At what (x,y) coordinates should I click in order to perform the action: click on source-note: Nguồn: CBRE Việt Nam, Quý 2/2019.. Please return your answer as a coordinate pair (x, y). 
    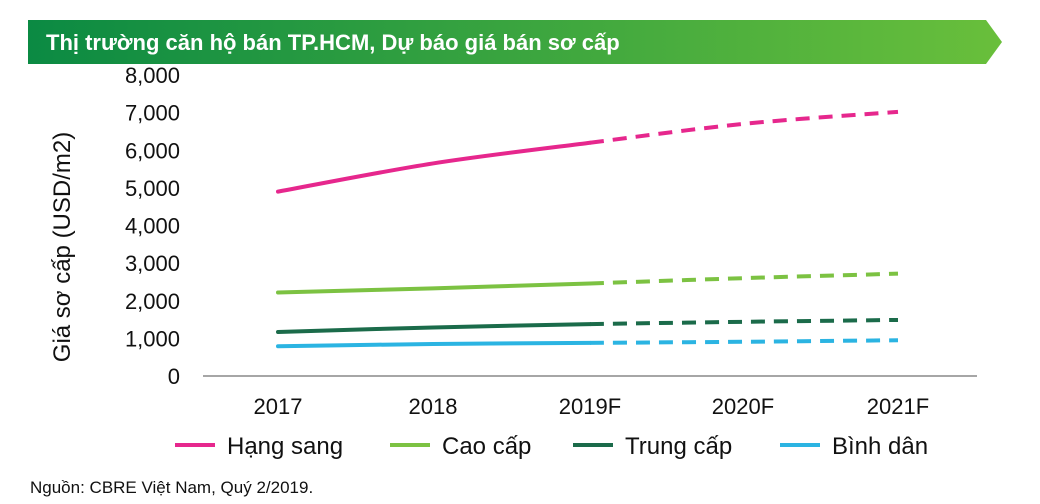
    Looking at the image, I should click on (172, 487).